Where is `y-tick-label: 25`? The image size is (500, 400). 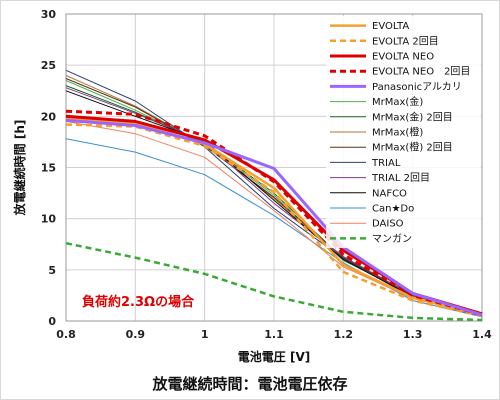
y-tick-label: 25 is located at coordinates (48, 65).